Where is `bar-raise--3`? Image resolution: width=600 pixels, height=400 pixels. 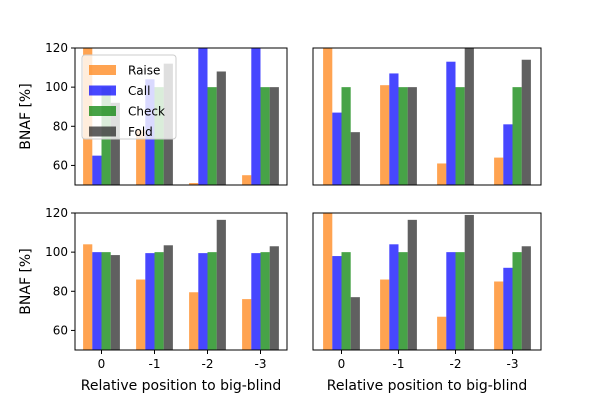
bar-raise--3 is located at coordinates (247, 180).